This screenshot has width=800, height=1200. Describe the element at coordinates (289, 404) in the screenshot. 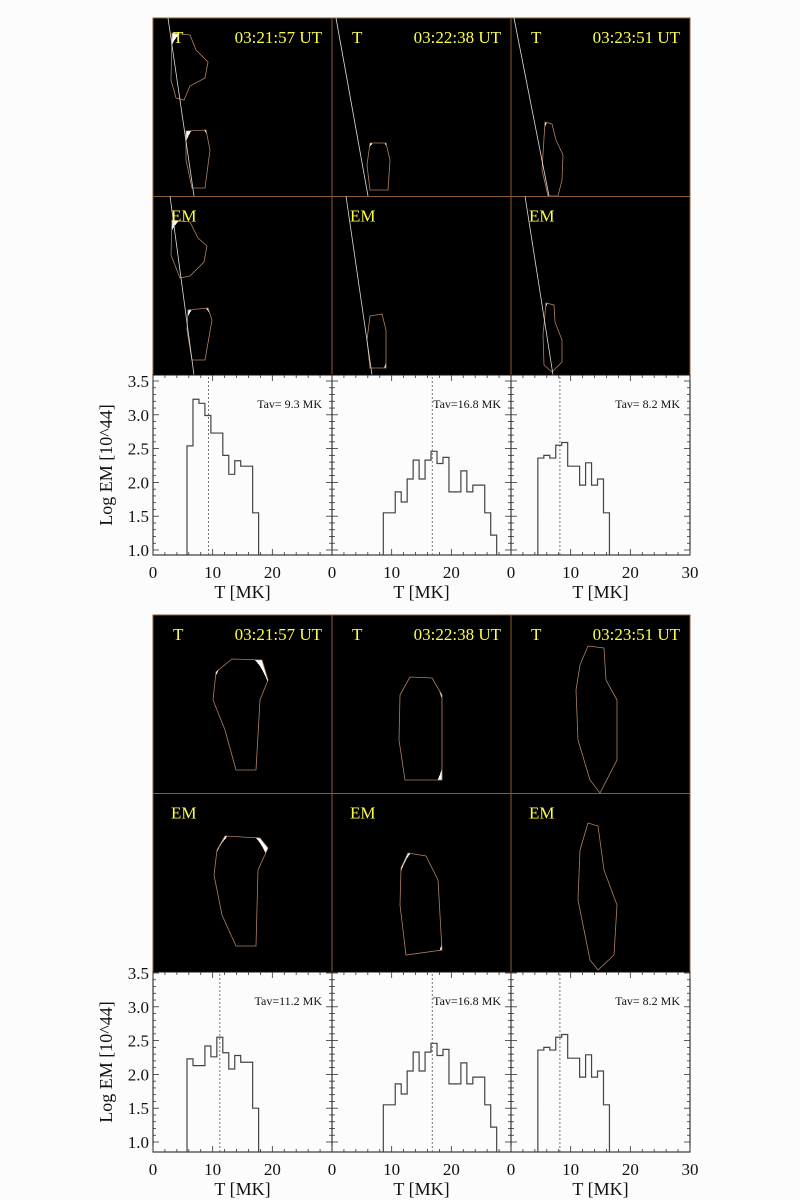

I see `tav-annotation: Tav= 9.3 MK` at that location.